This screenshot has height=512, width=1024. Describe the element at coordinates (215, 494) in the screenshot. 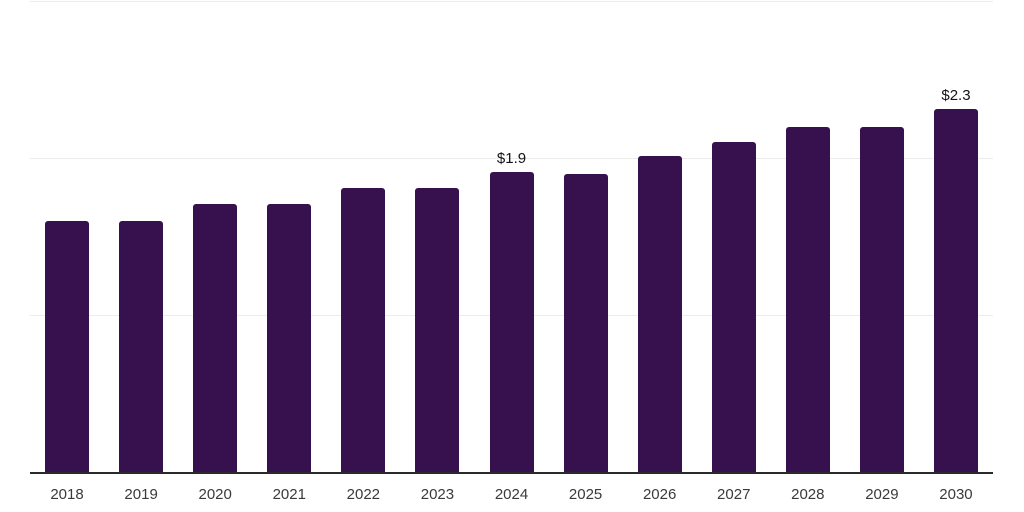

I see `x-tick-label-2020: 2020` at that location.